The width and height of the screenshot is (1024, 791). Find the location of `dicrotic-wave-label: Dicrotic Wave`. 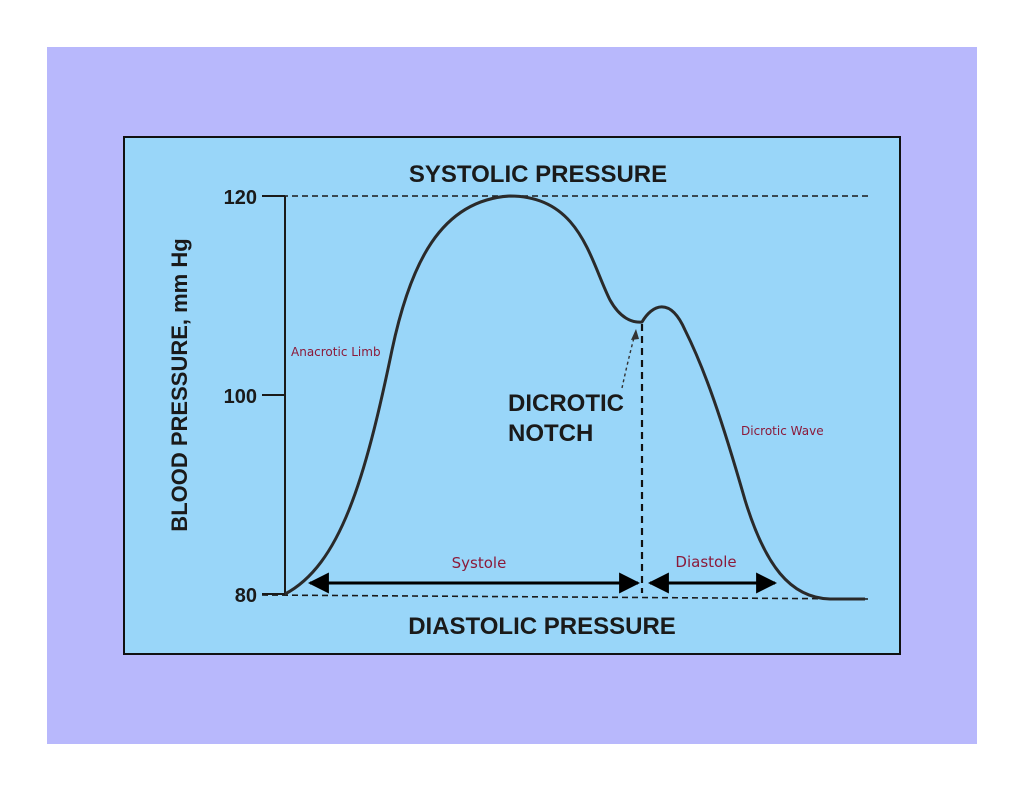

dicrotic-wave-label: Dicrotic Wave is located at coordinates (782, 431).